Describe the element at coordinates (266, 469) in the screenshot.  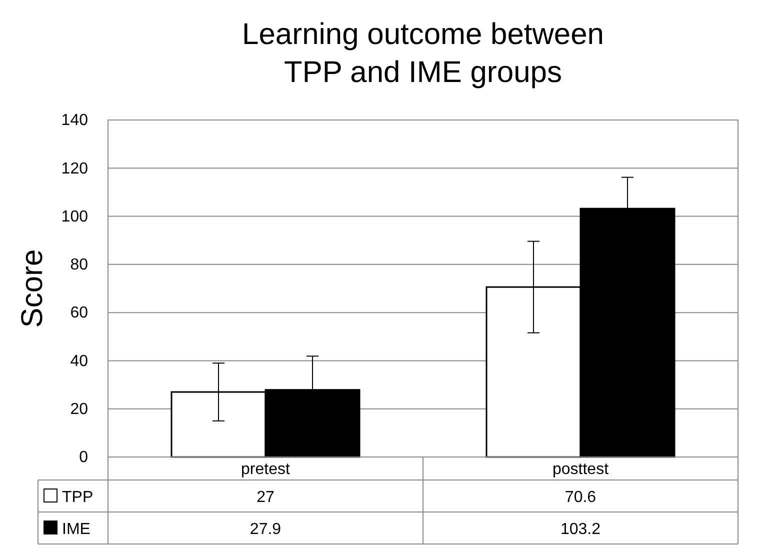
I see `x-tick-label: pretest` at that location.